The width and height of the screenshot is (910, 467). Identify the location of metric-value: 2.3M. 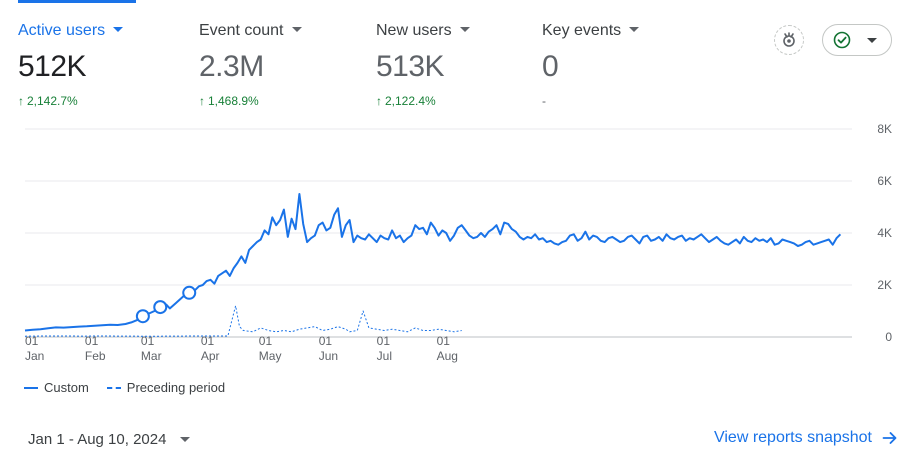
(231, 66).